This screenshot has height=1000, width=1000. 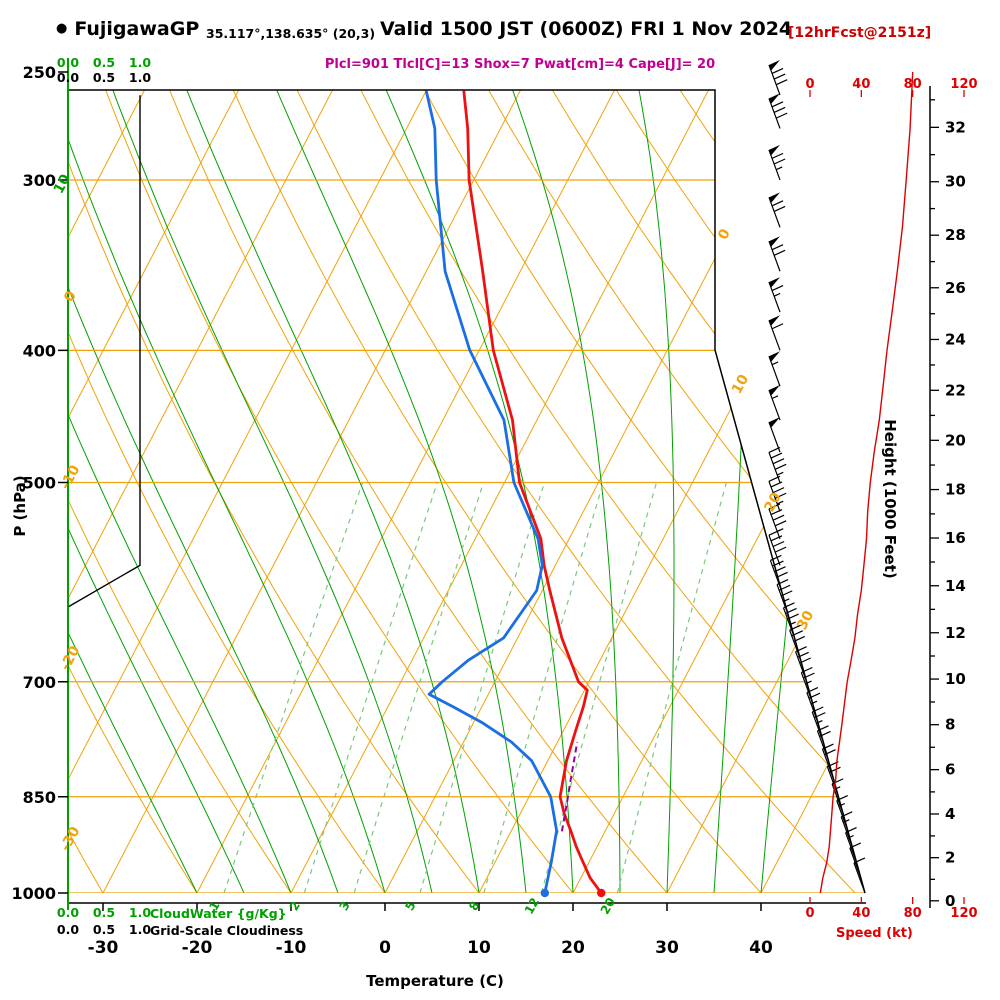 I want to click on height-tick-label: 10, so click(x=955, y=679).